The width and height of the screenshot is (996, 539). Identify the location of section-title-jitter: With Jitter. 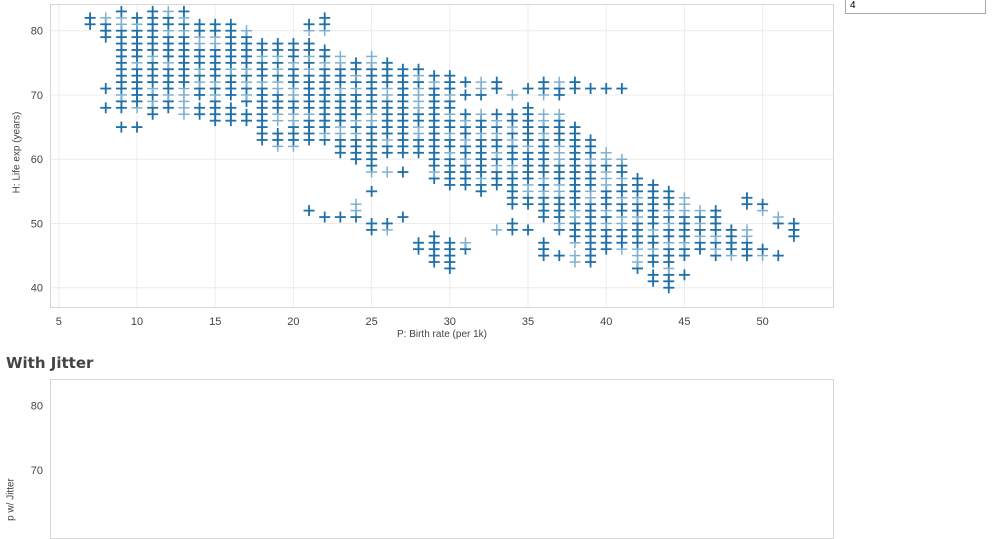
(50, 363).